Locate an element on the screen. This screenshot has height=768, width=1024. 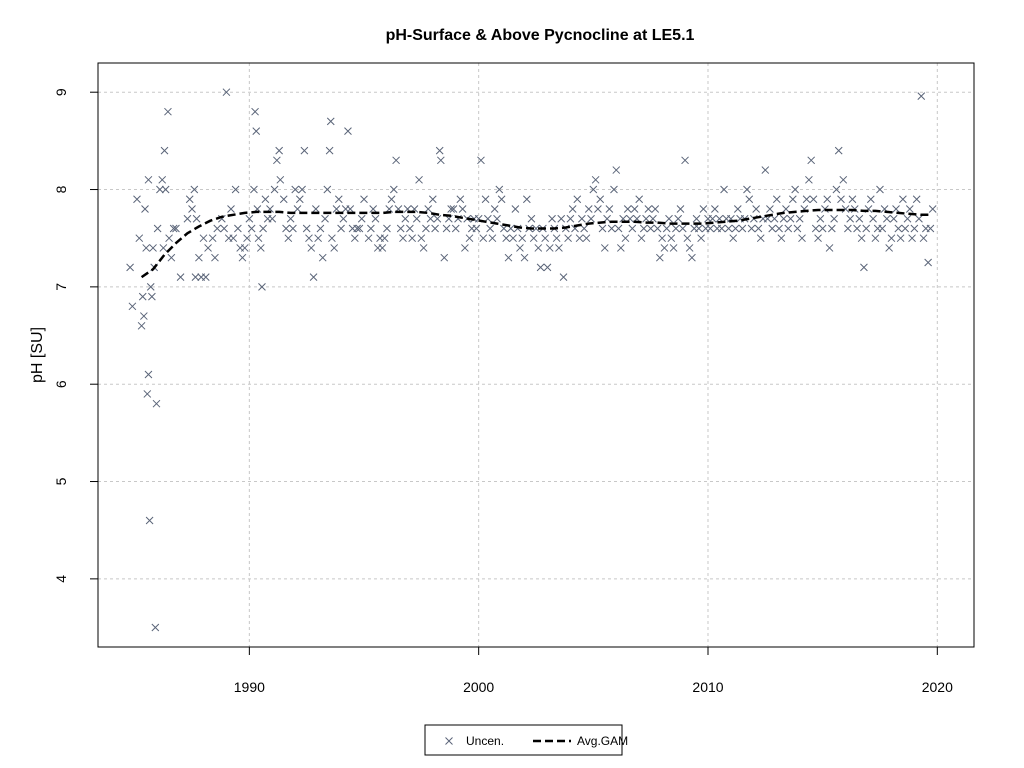
x-tick-label: 1990 is located at coordinates (249, 687).